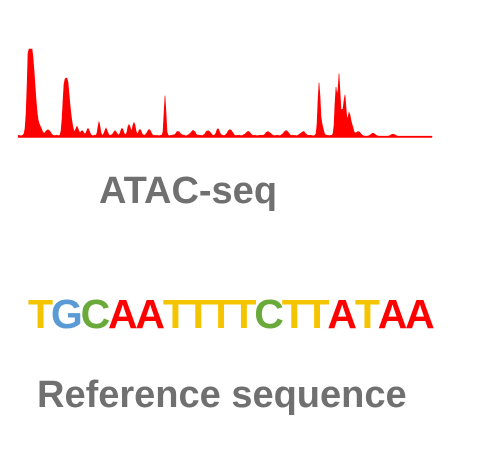  What do you see at coordinates (222, 395) in the screenshot?
I see `reference-sequence-label: Reference sequence` at bounding box center [222, 395].